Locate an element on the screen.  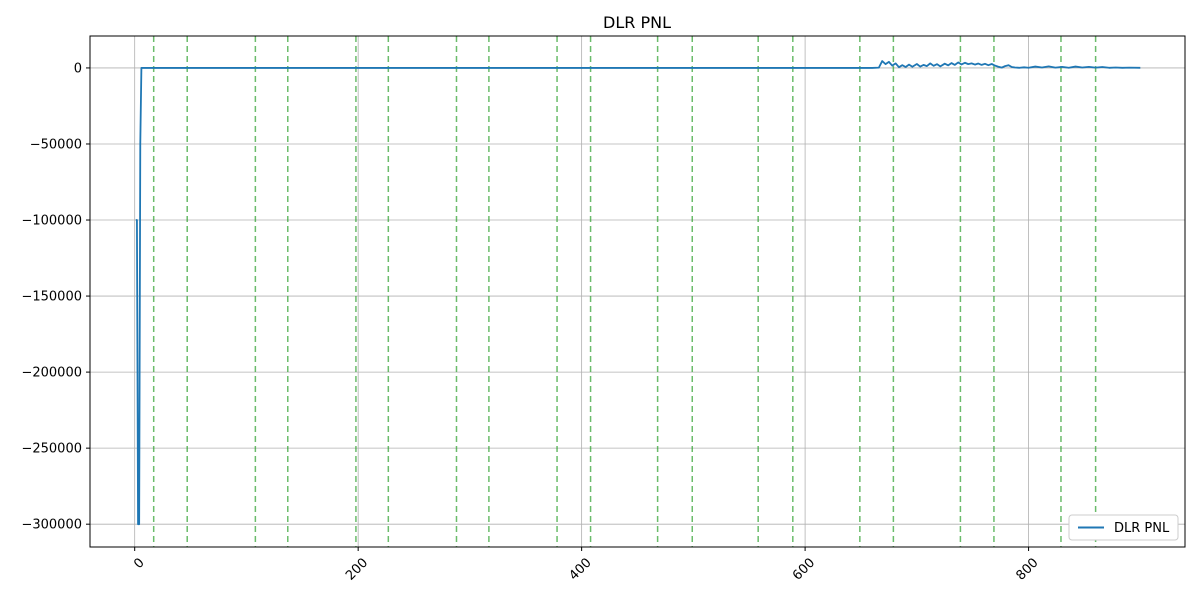
y-tick-label: −100000 is located at coordinates (51, 221).